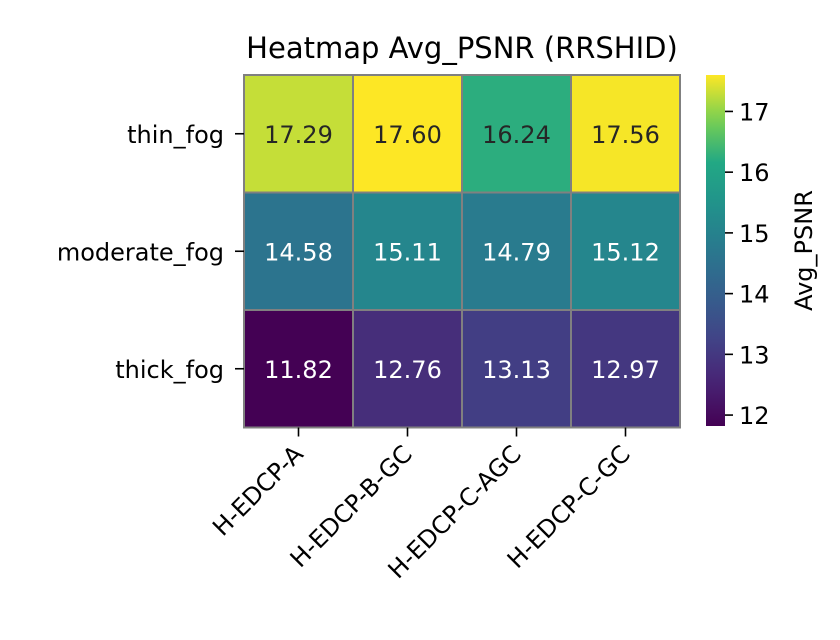 This screenshot has width=840, height=640. I want to click on cell-value-label: 13.13, so click(516, 370).